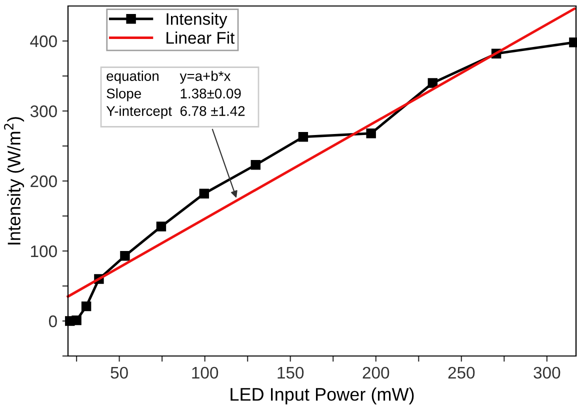  I want to click on y-tick-label: 400, so click(43, 41).